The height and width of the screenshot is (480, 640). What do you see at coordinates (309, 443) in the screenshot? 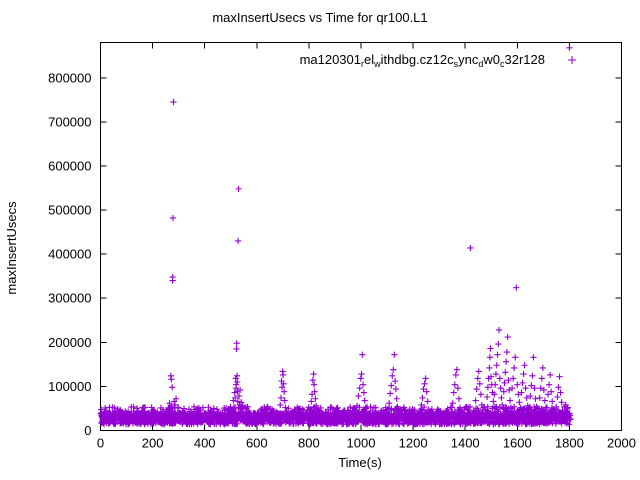
I see `x-tick-label: 800` at bounding box center [309, 443].